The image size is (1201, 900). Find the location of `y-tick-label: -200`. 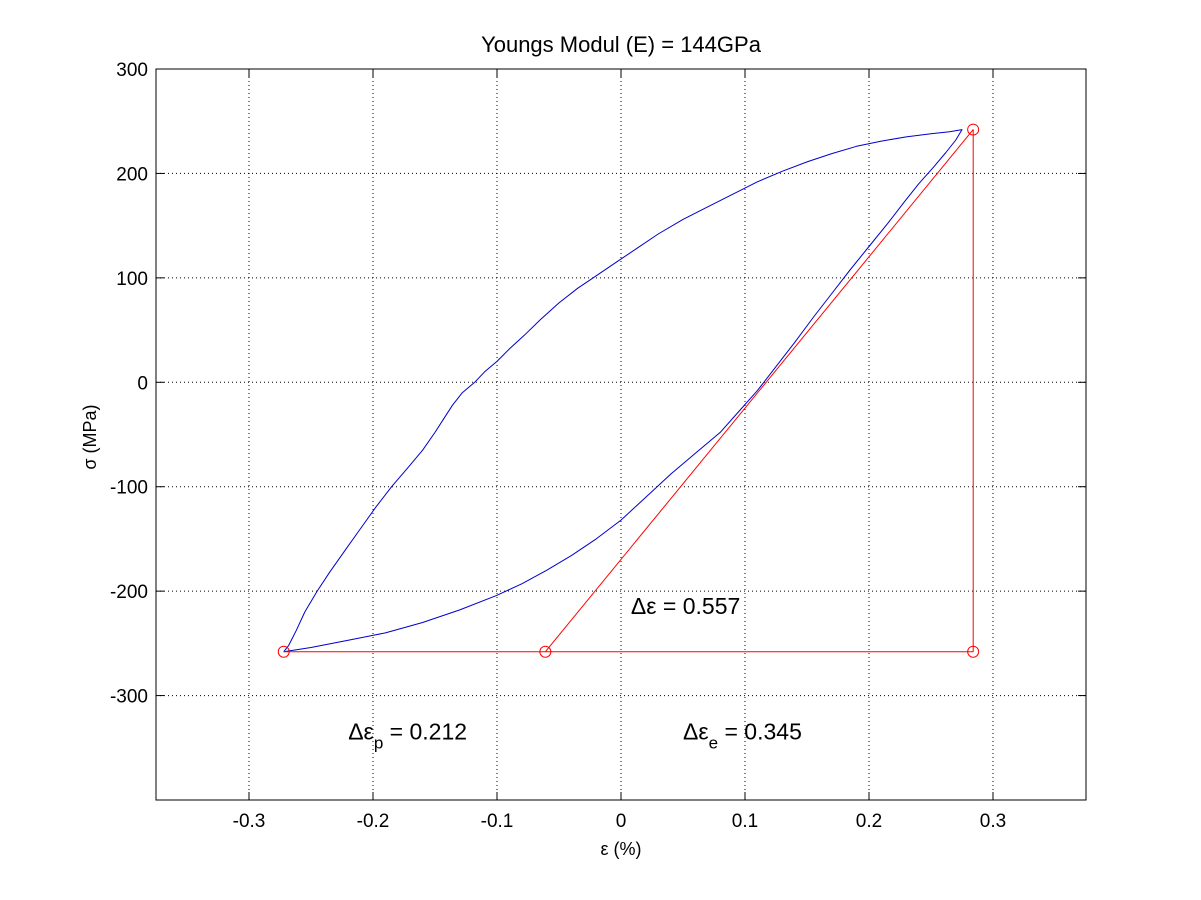

y-tick-label: -200 is located at coordinates (129, 592).